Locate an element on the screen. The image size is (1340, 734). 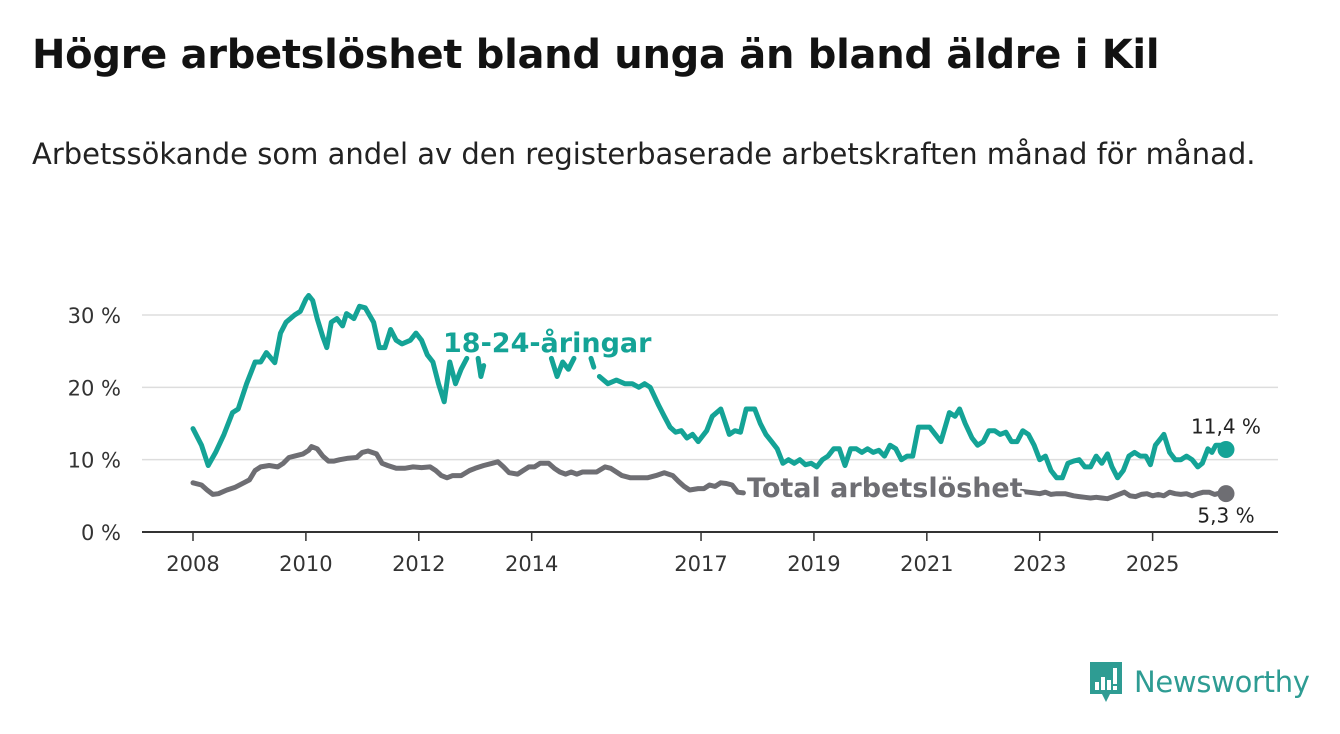
x-tick-label: 2008 is located at coordinates (192, 564).